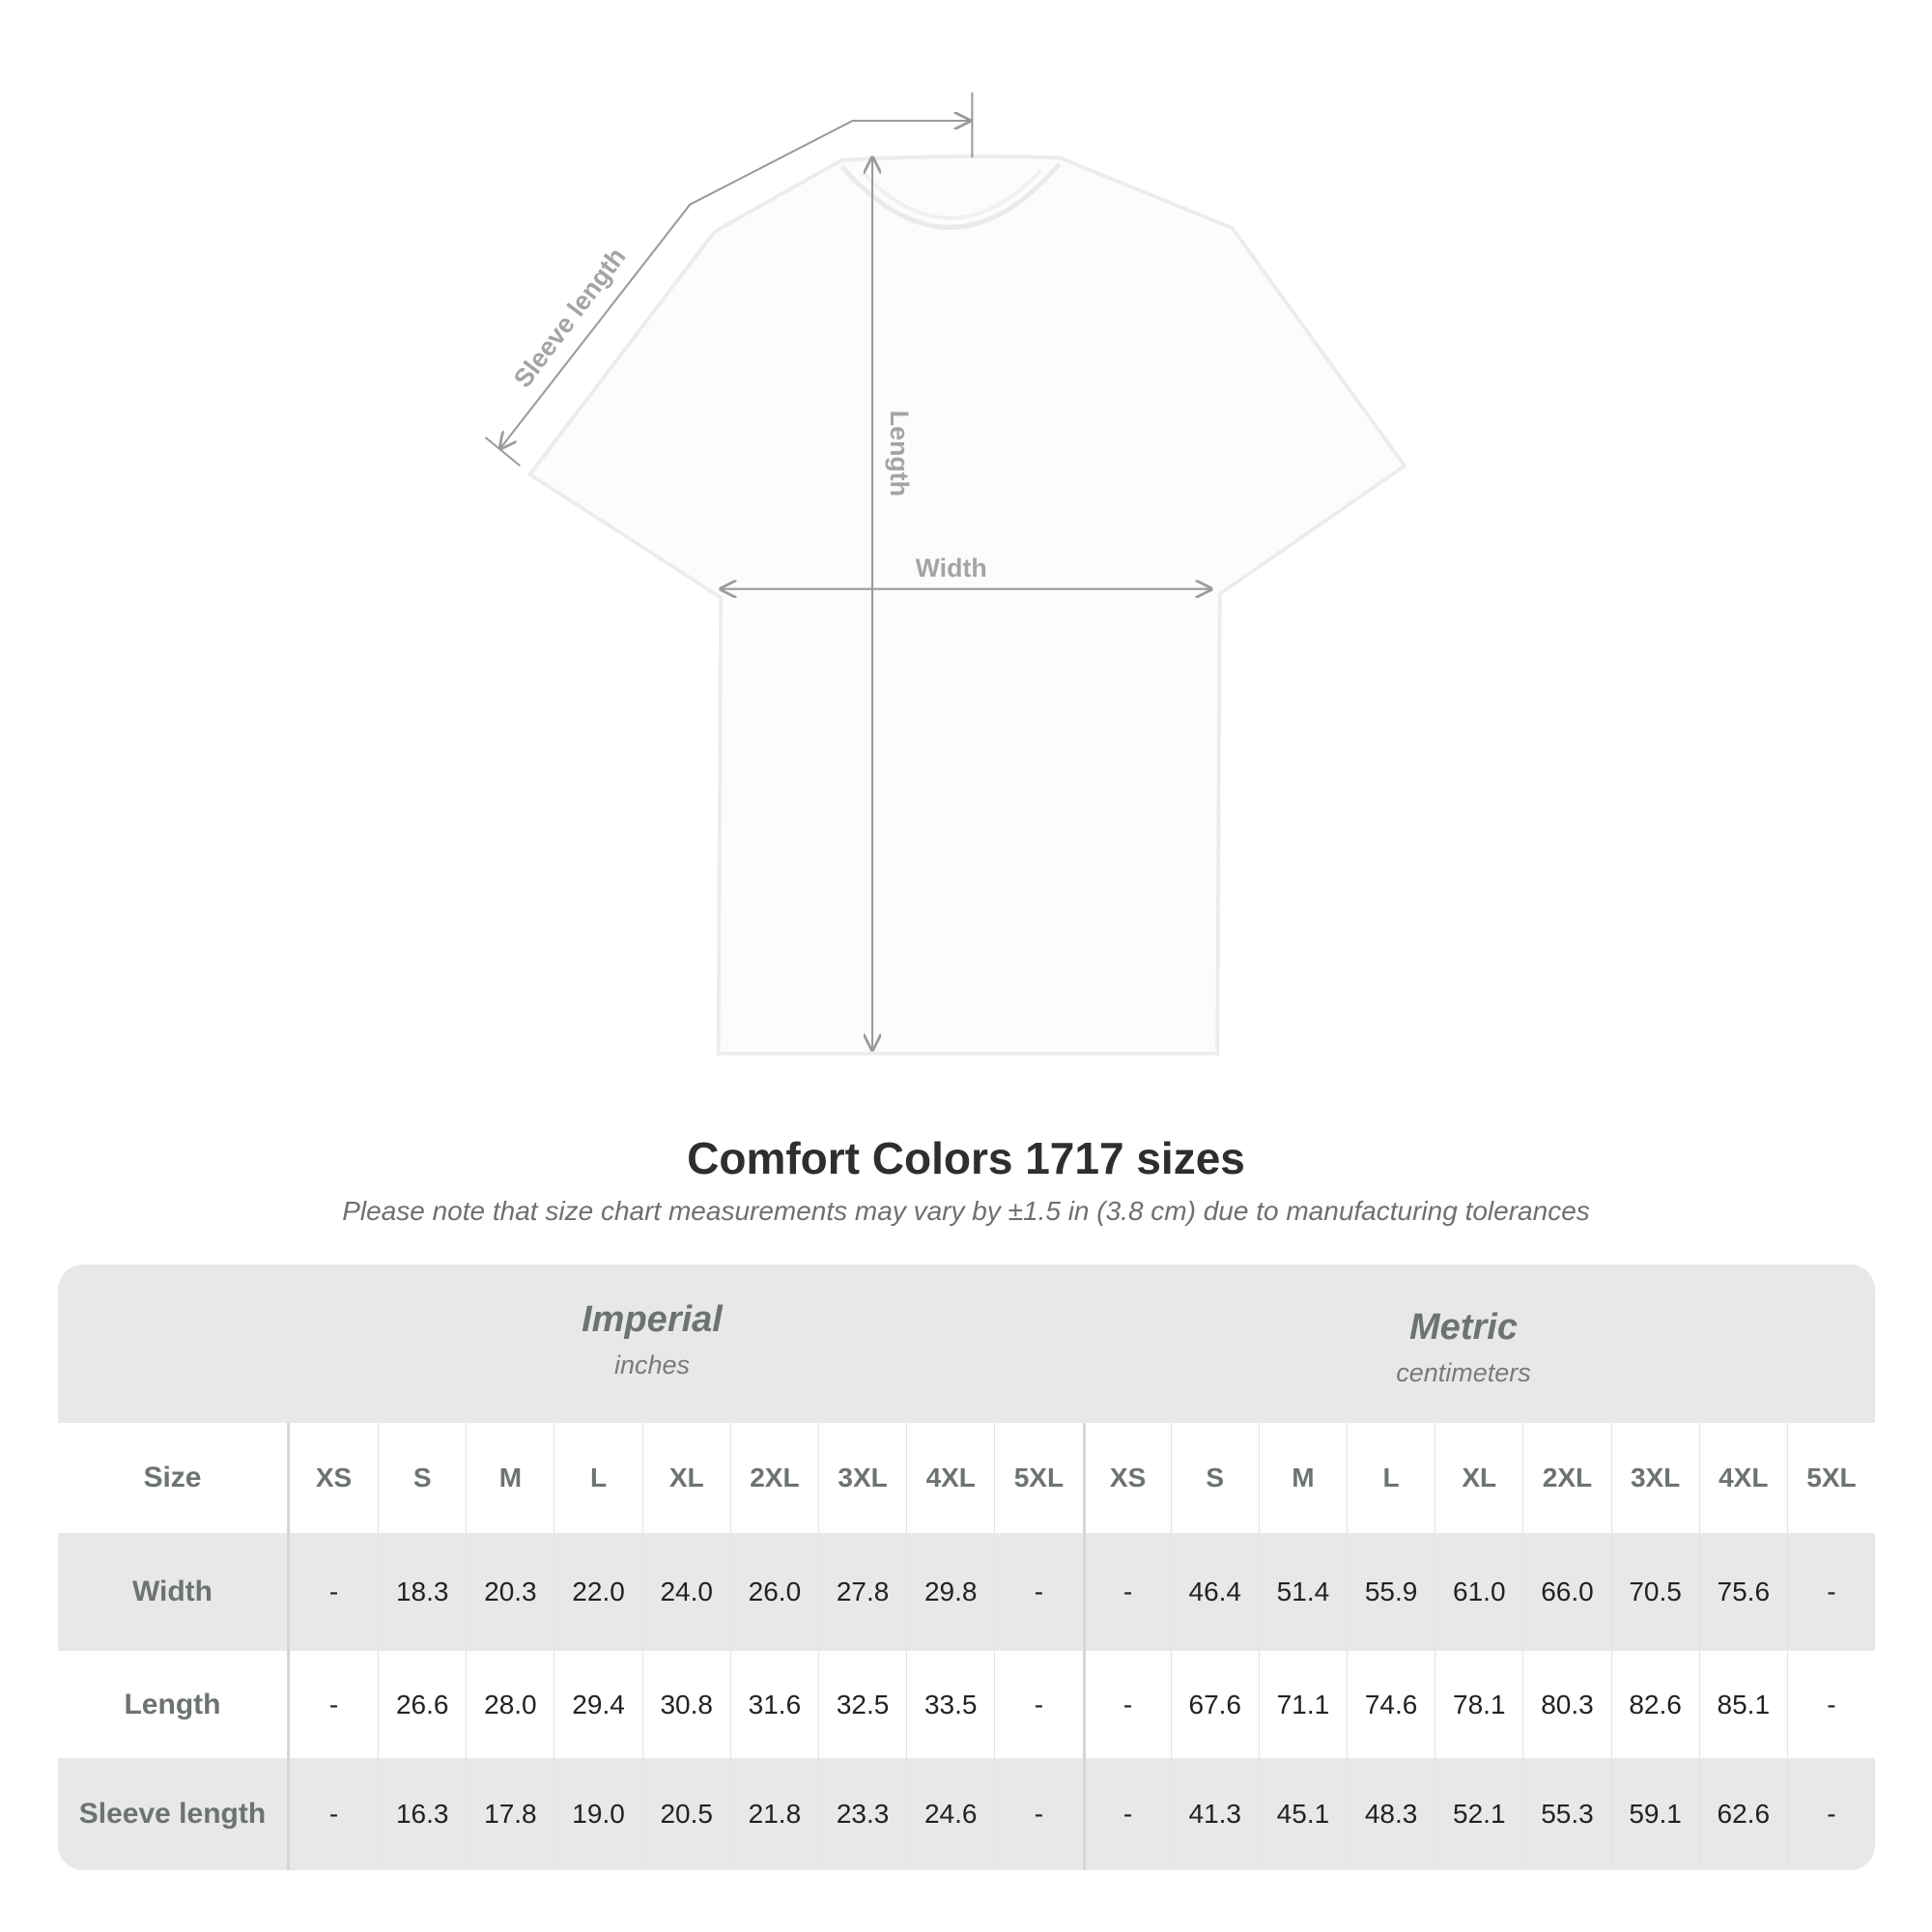 This screenshot has width=1932, height=1932. Describe the element at coordinates (1654, 1814) in the screenshot. I see `metric-value-cell: 59.1` at that location.